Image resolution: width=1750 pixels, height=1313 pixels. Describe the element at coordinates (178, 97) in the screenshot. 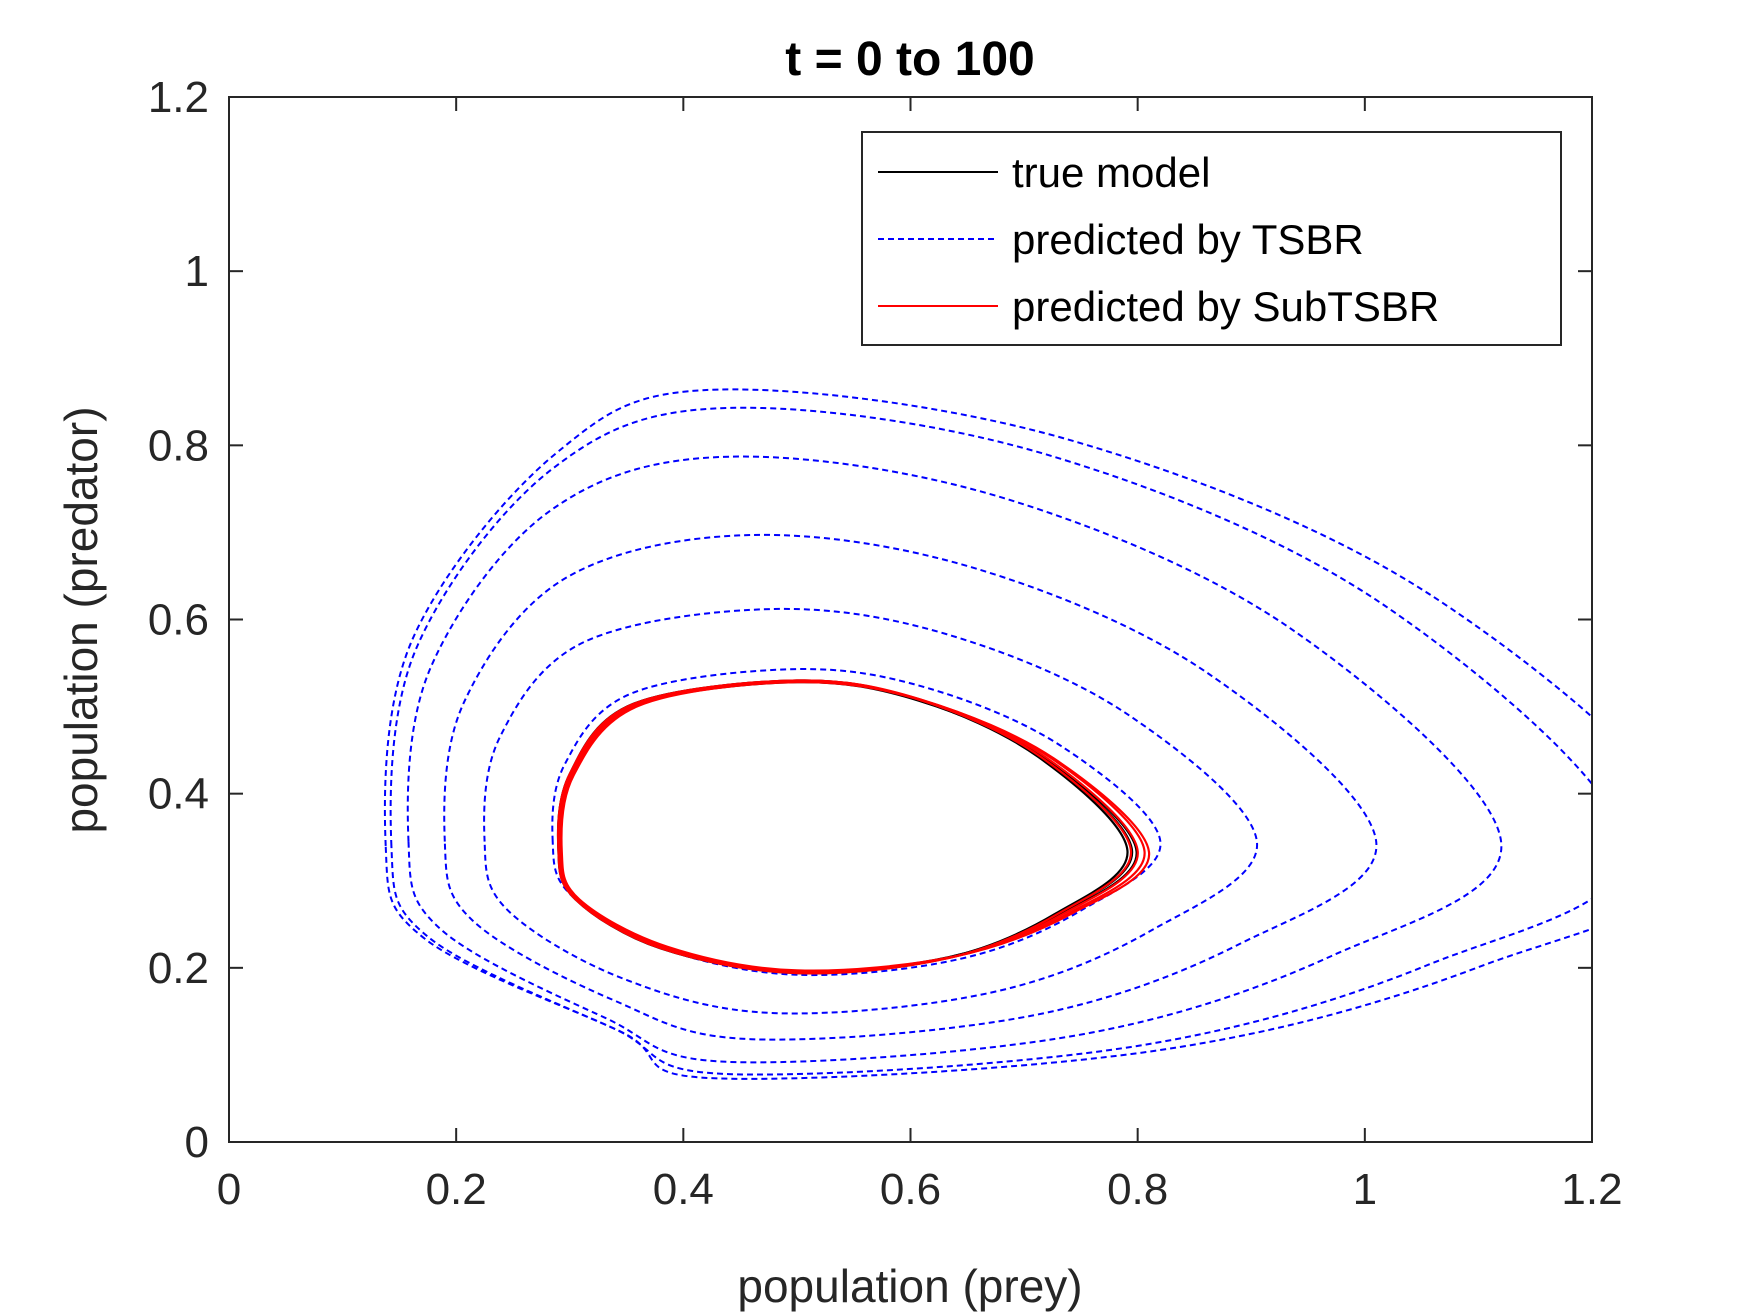

I see `y-tick-label: 1.2` at that location.